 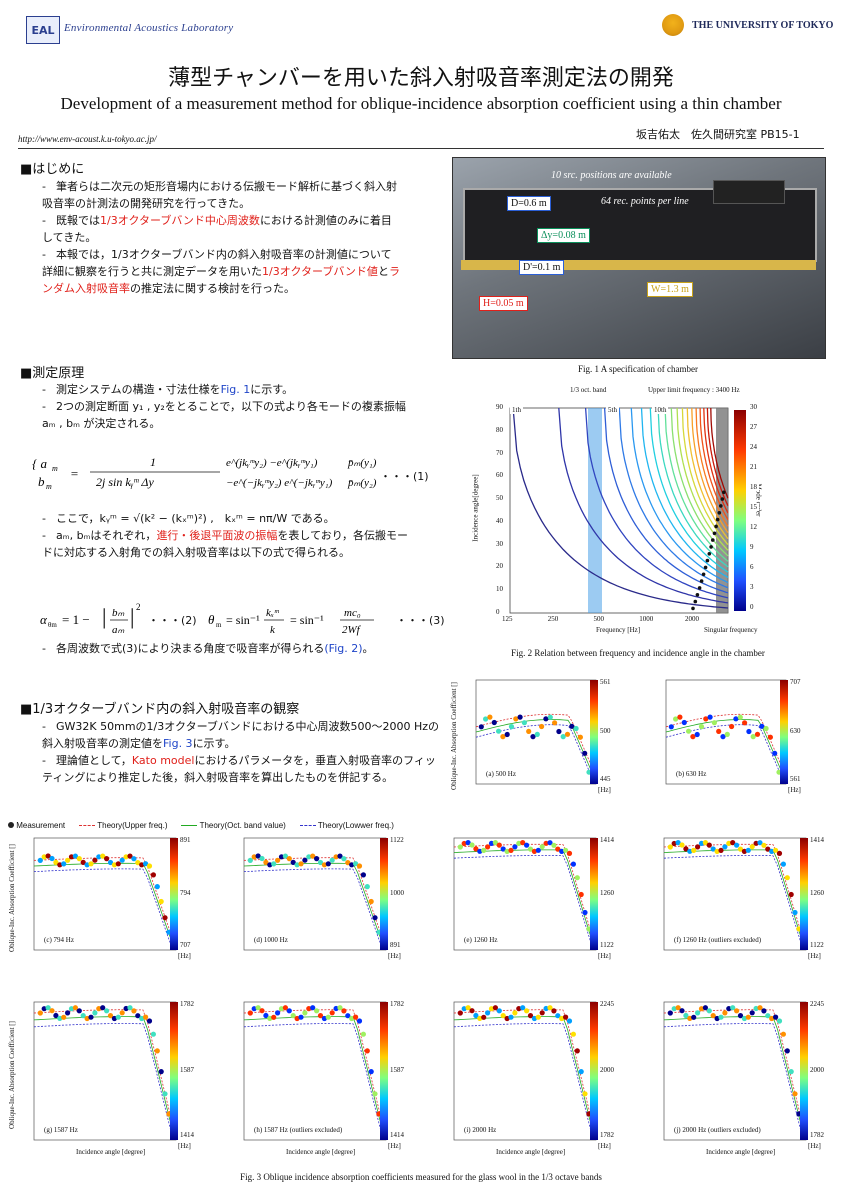 I want to click on legend-lower: Theory(Lowwer freq.), so click(x=346, y=825).